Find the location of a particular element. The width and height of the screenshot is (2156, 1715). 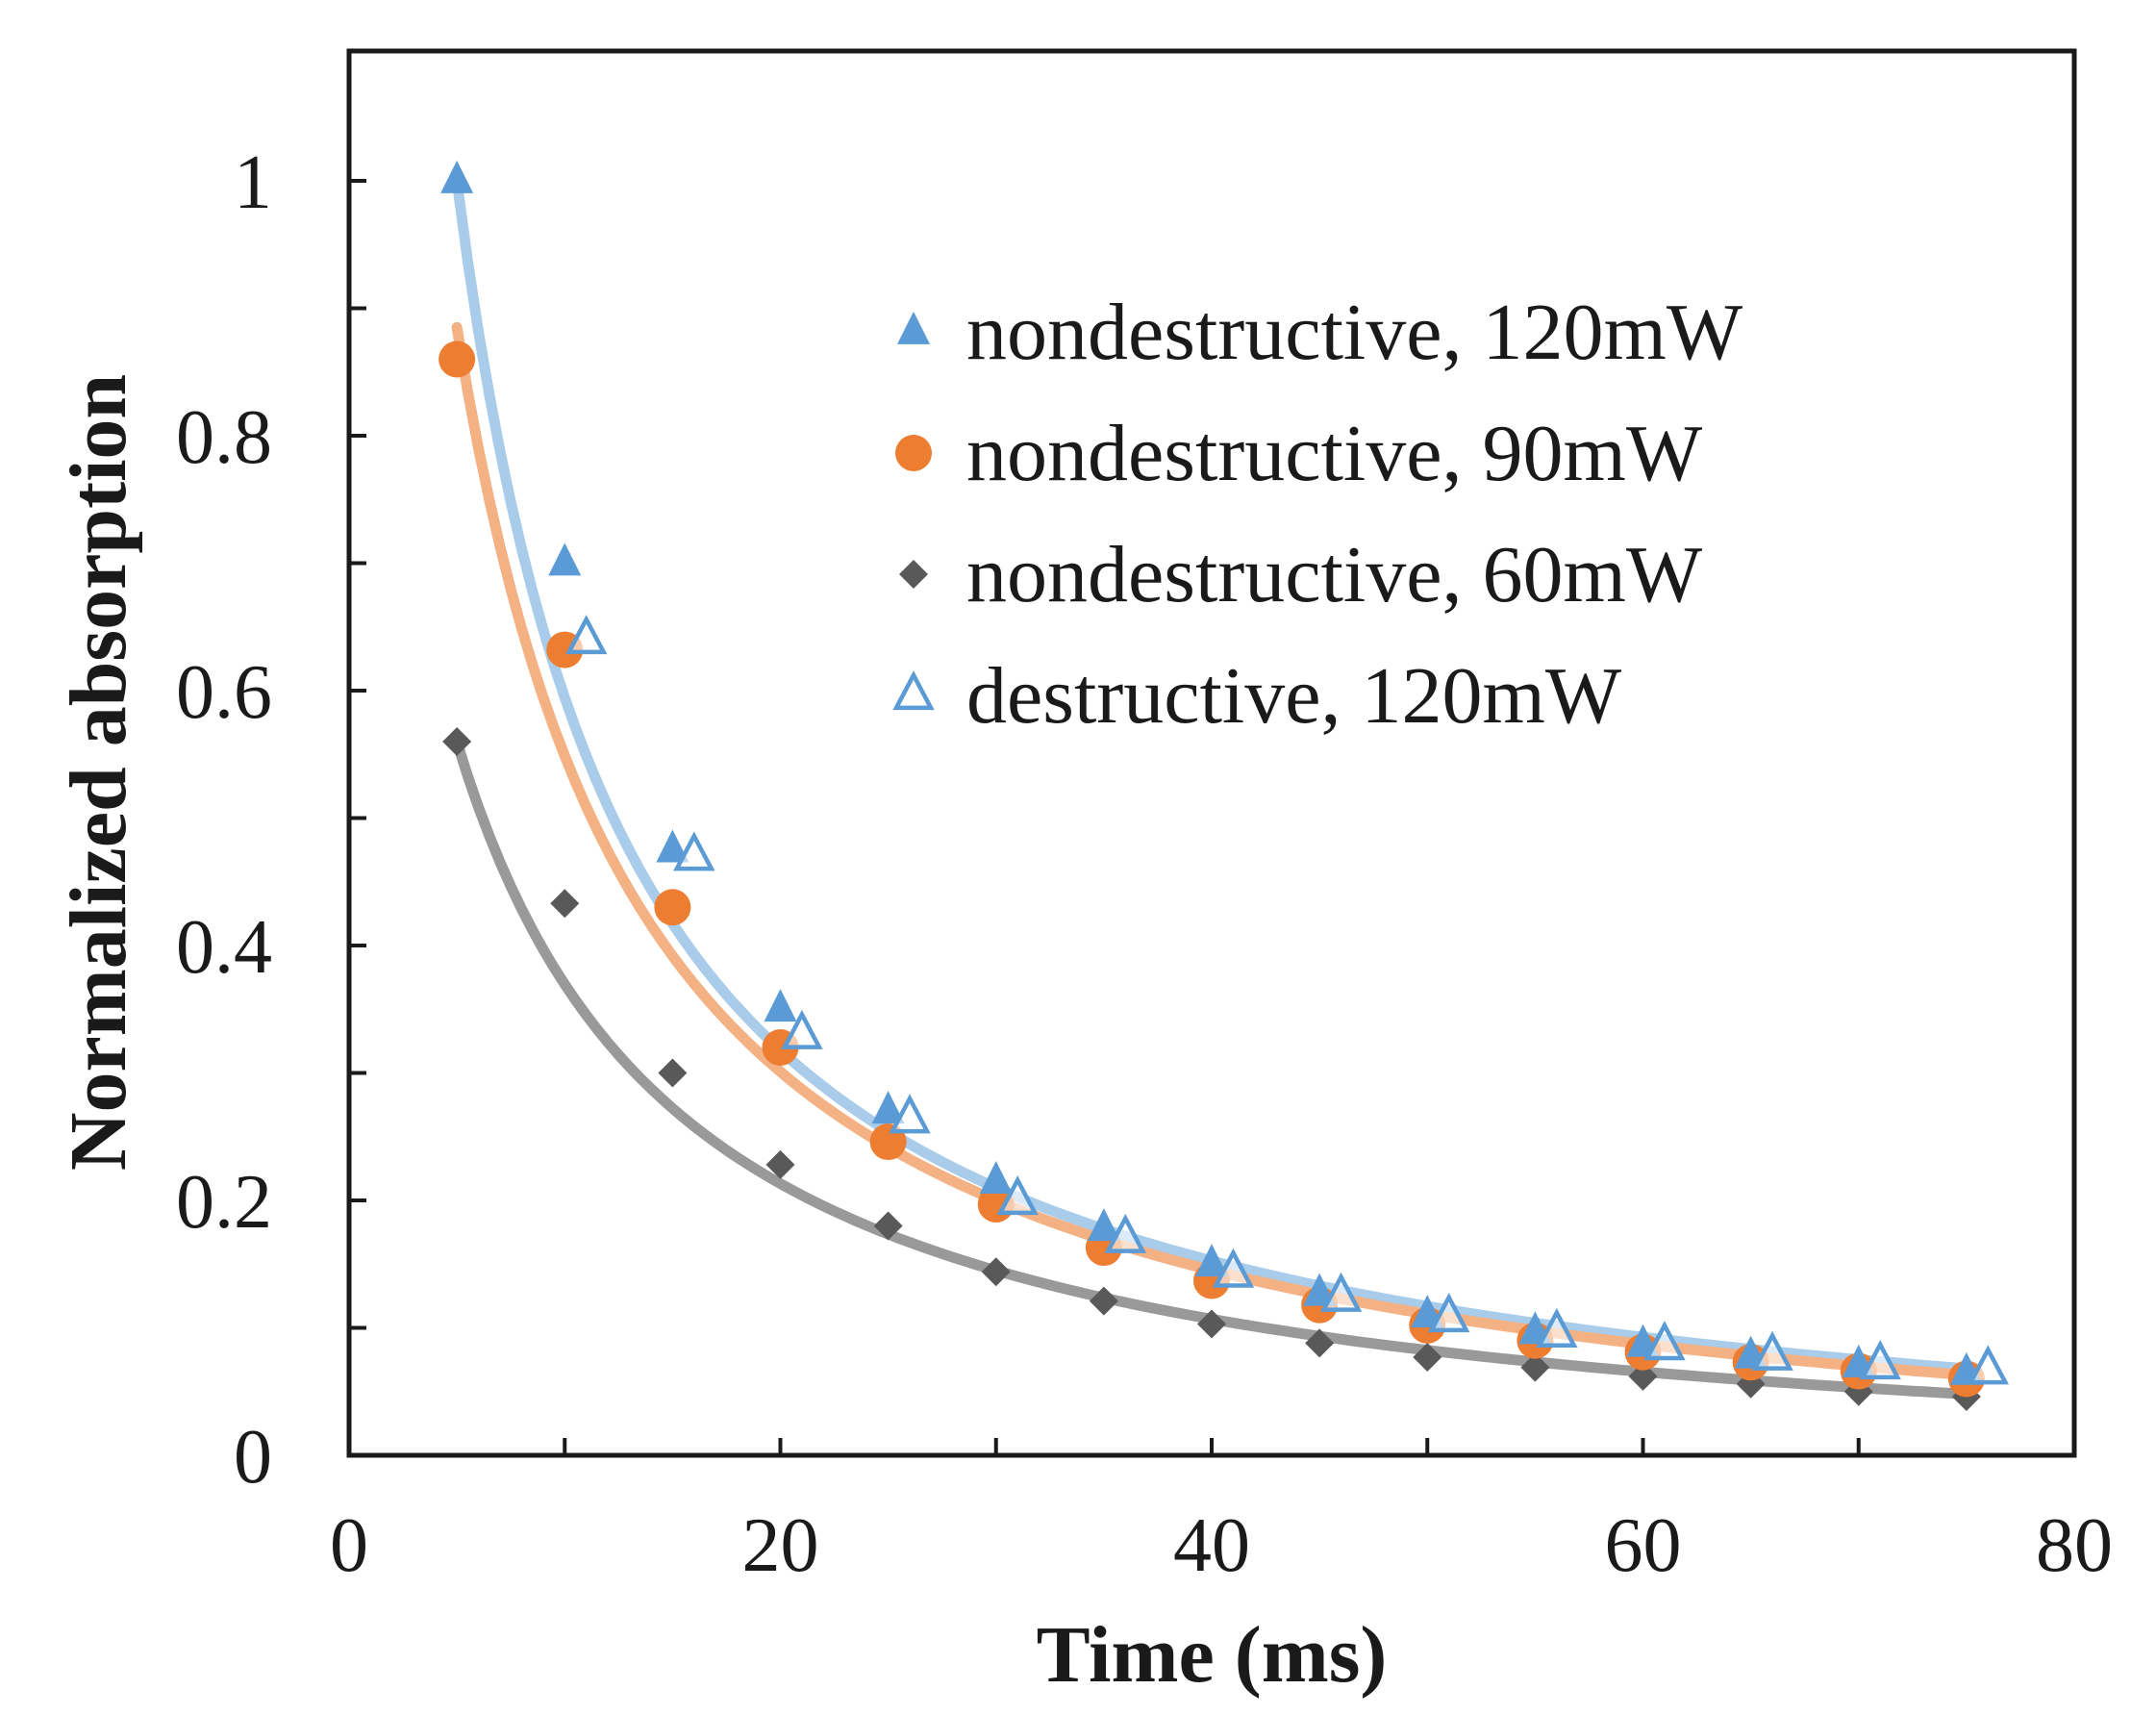

legend-label-series-4: destructive, 120mW is located at coordinates (1294, 696).